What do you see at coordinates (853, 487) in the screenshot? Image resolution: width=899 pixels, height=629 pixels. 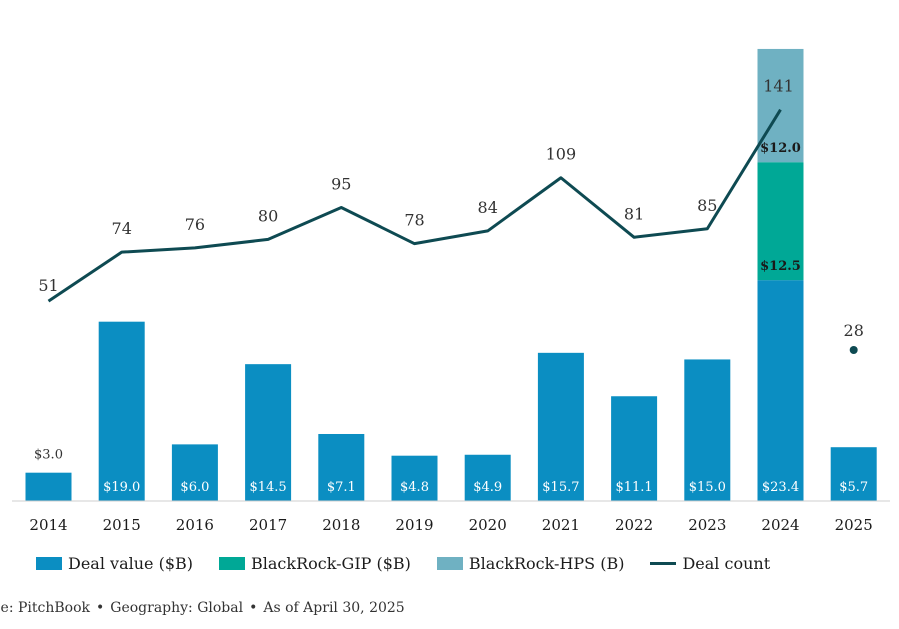 I see `data-label-2025: $5.7` at bounding box center [853, 487].